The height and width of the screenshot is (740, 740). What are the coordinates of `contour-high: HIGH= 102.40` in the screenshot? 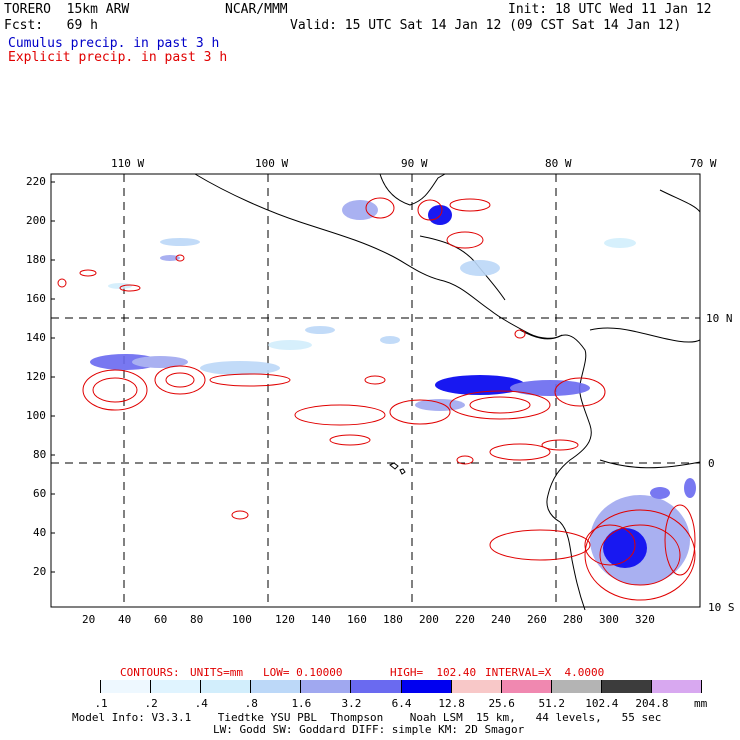 It's located at (433, 672).